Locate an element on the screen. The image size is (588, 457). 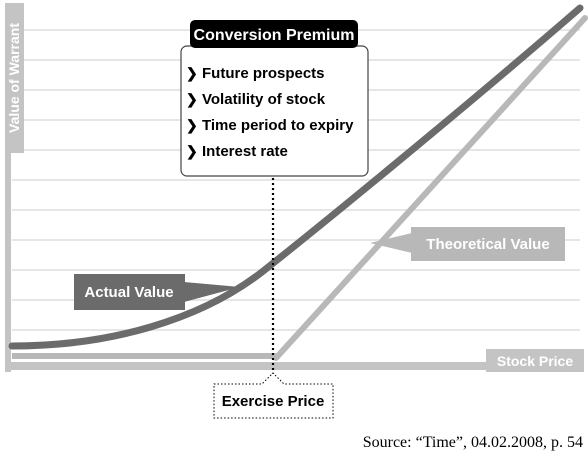
theoretical-label-bg is located at coordinates (488, 244).